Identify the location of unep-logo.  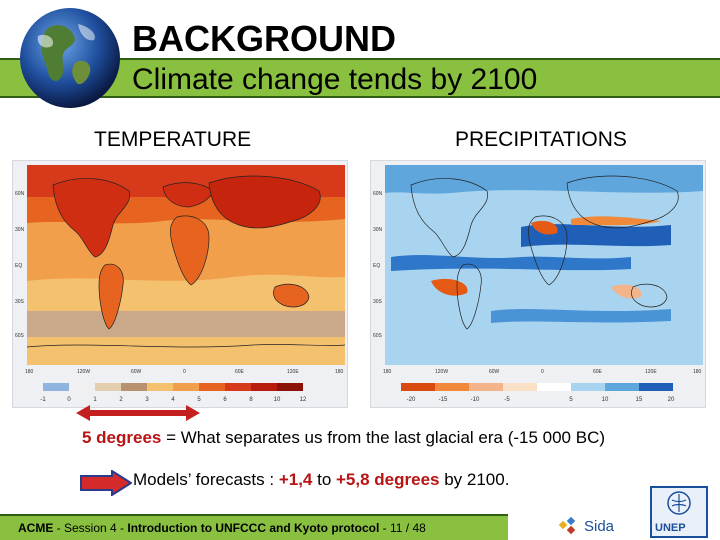
(679, 512).